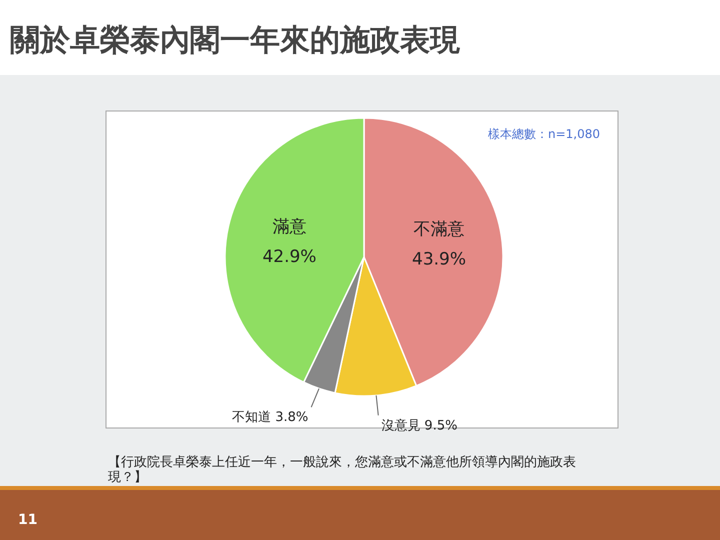 Image resolution: width=720 pixels, height=540 pixels. What do you see at coordinates (289, 226) in the screenshot?
I see `slice-label: 滿意` at bounding box center [289, 226].